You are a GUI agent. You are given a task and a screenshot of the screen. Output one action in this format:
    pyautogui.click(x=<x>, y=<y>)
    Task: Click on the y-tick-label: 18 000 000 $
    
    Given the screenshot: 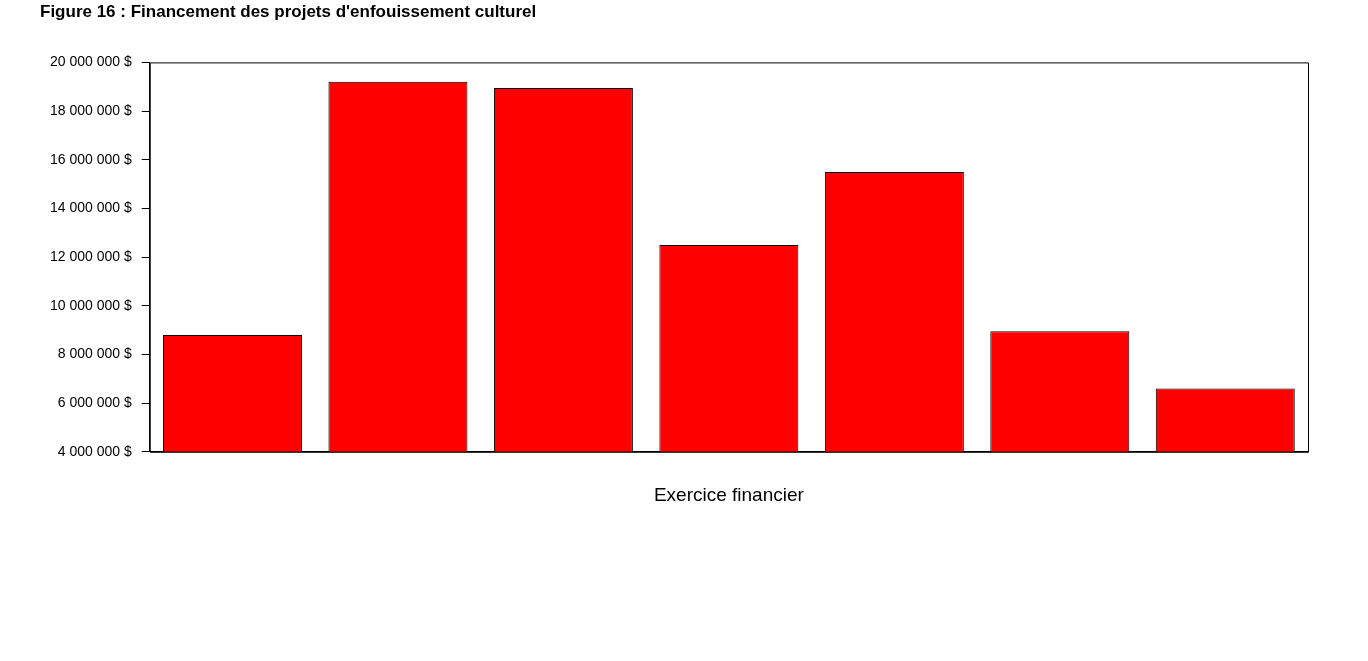 What is the action you would take?
    pyautogui.click(x=90, y=109)
    